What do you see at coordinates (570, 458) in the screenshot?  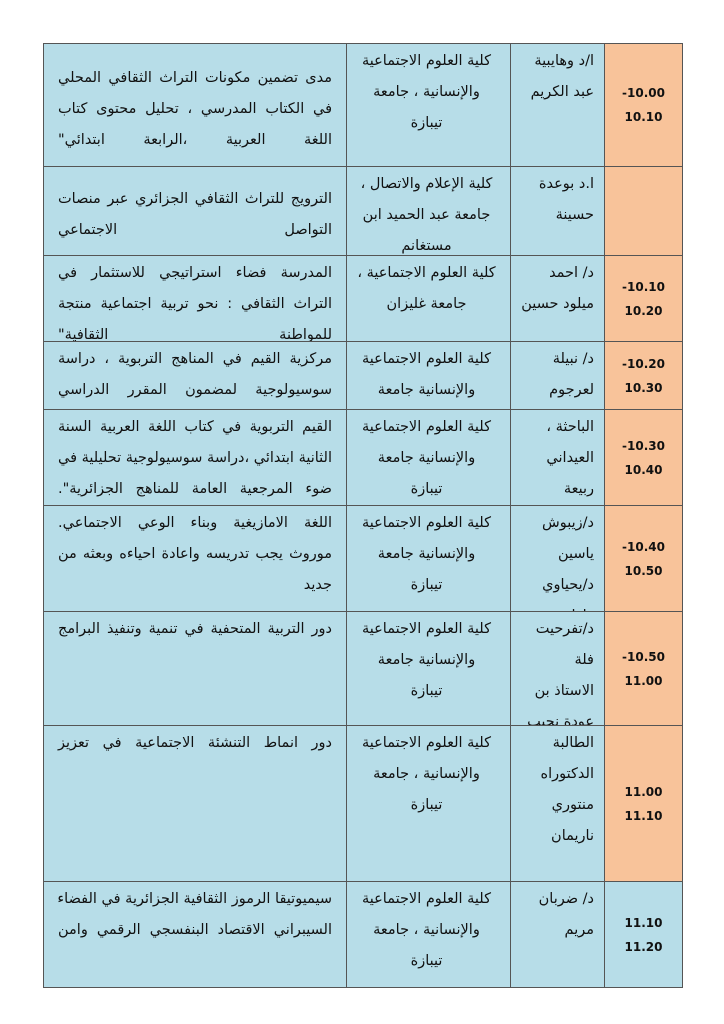 I see `text-line: العيداني` at bounding box center [570, 458].